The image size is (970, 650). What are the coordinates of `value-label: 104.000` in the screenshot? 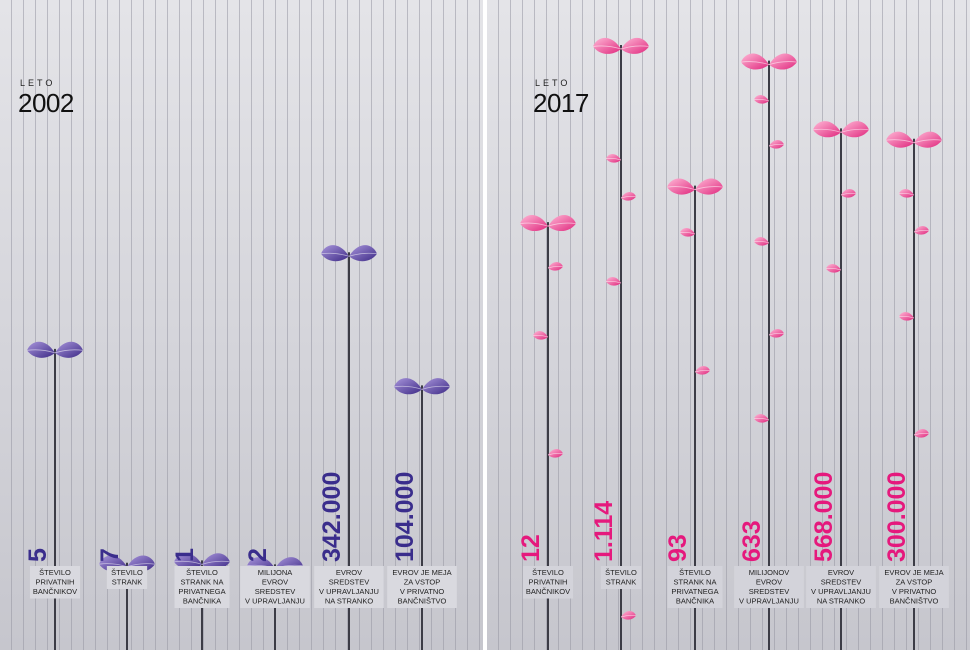 It's located at (405, 517).